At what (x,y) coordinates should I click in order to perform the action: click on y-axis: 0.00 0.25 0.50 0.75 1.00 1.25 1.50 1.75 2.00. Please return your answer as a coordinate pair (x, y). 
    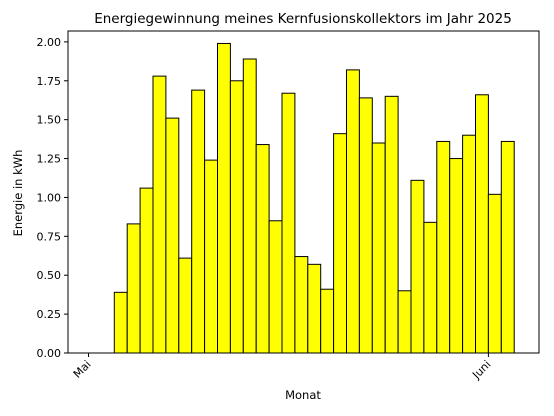
    Looking at the image, I should click on (52, 198).